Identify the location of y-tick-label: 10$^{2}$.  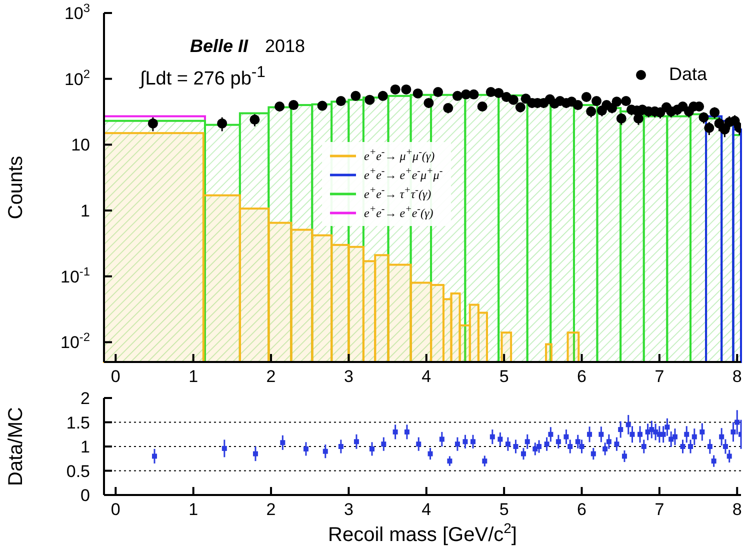
(77, 77).